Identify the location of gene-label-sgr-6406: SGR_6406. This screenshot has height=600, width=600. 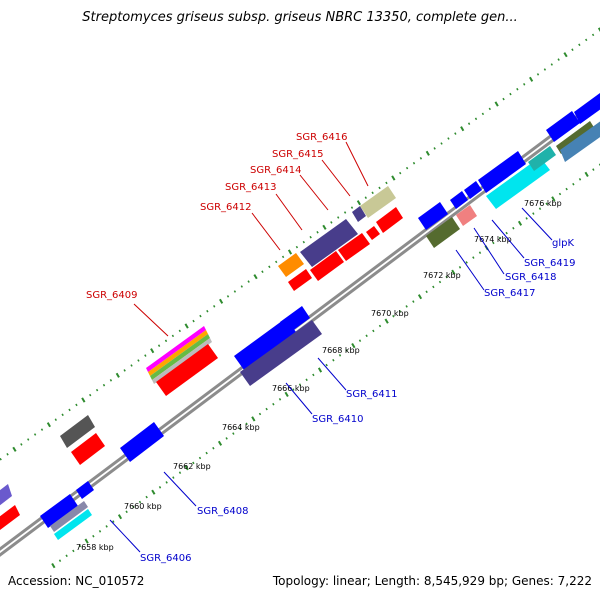
(166, 558).